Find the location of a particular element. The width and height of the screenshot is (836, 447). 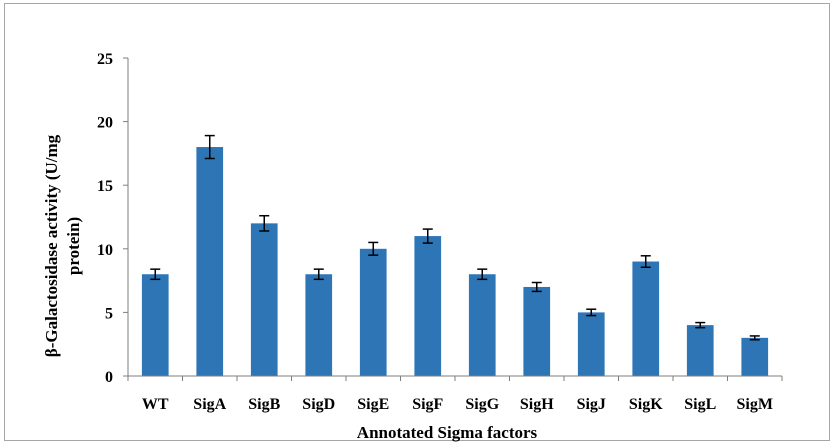

error-bar-sigj is located at coordinates (591, 312).